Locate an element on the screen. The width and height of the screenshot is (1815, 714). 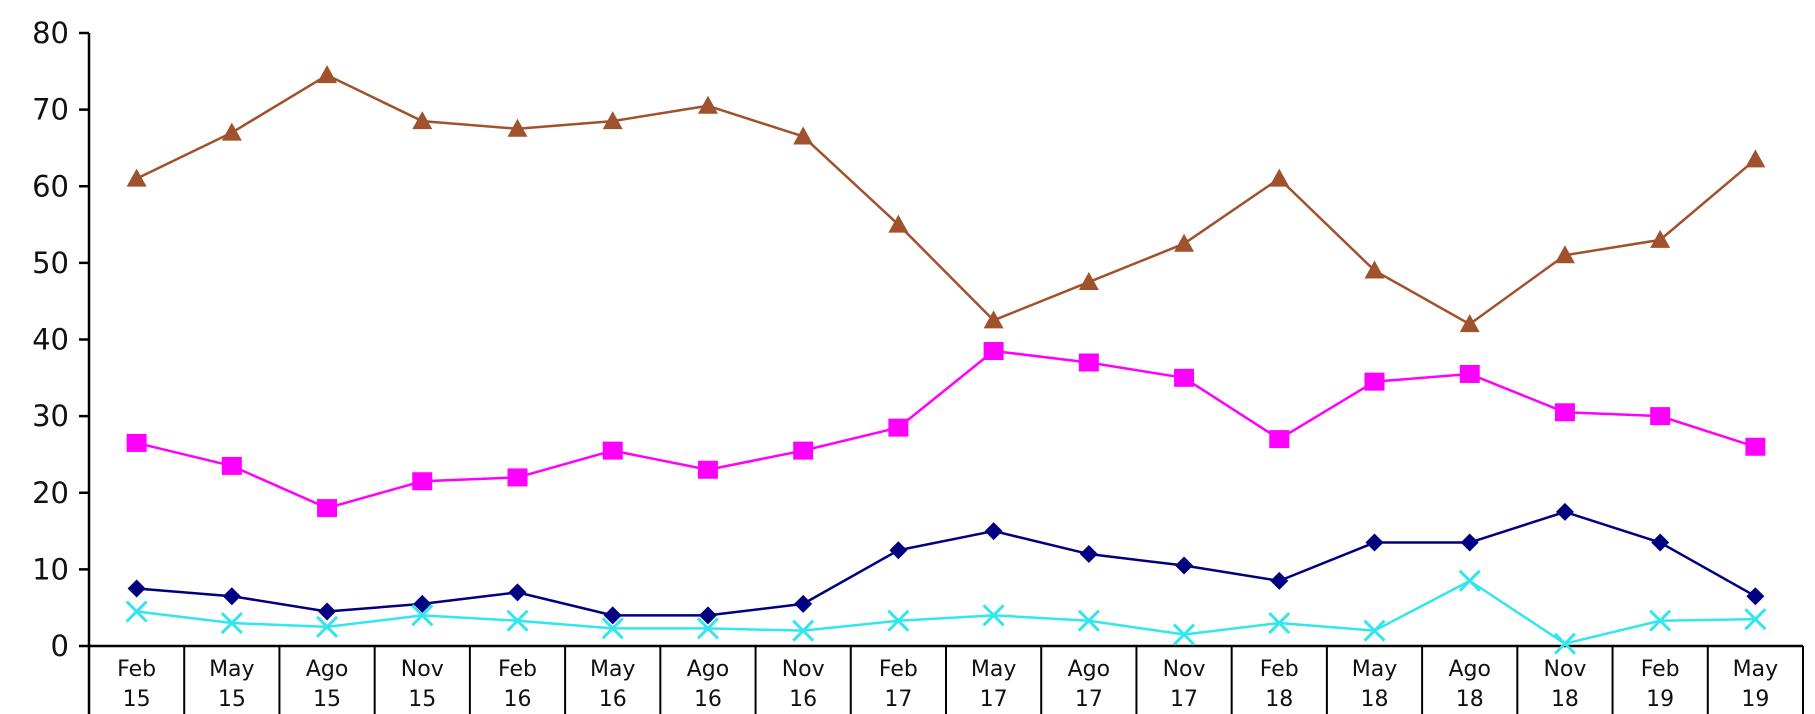
y-tick-label: 70 is located at coordinates (50, 110).